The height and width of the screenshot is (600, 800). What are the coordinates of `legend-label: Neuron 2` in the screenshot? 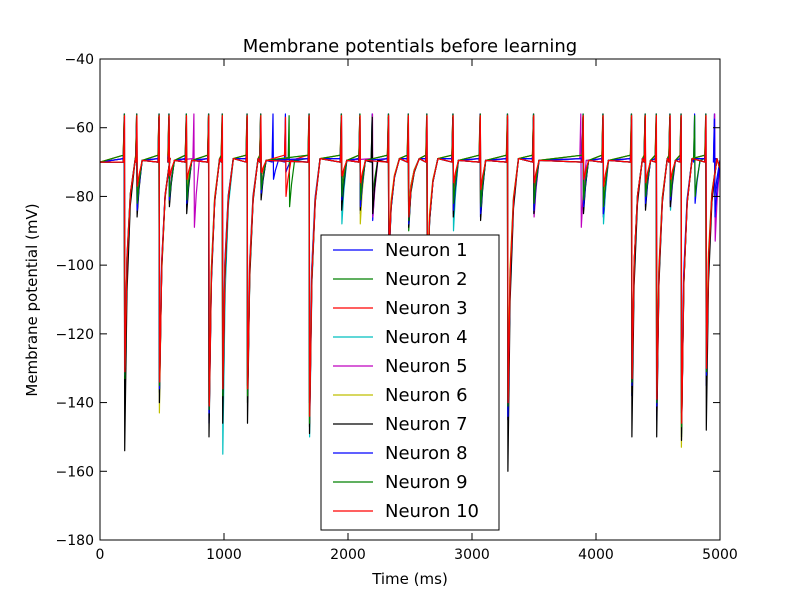 It's located at (426, 279).